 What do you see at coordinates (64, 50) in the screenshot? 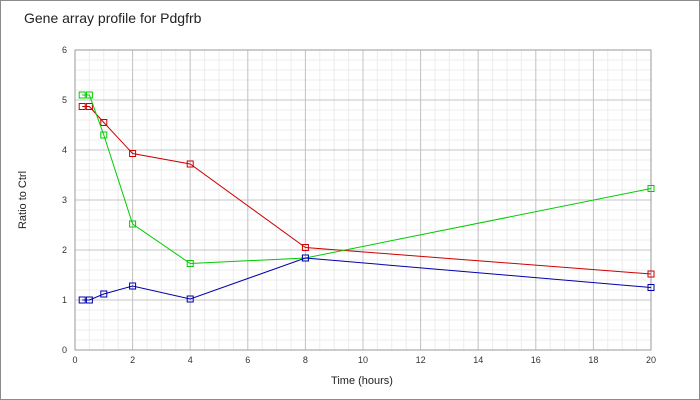
I see `y-tick-label: 6` at bounding box center [64, 50].